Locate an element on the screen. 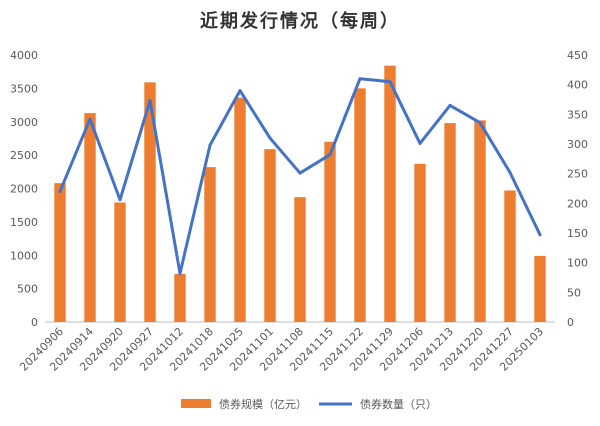  legend-label-bars: 债券规模（亿元） is located at coordinates (263, 404).